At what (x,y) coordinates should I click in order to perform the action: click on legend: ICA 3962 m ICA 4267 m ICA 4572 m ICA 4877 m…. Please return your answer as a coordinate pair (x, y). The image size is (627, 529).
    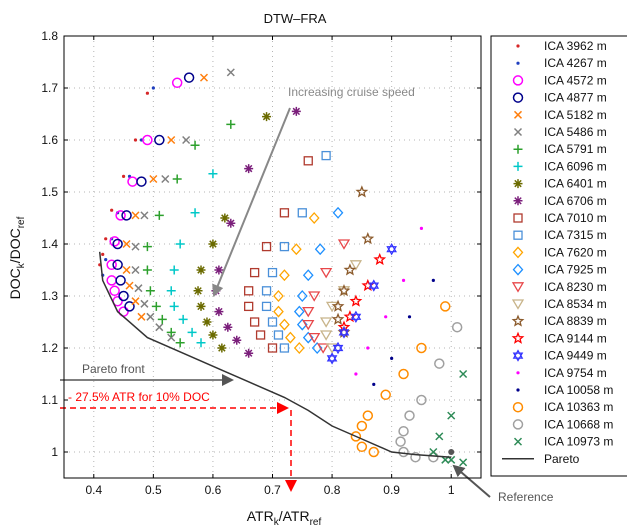
    Looking at the image, I should click on (557, 252).